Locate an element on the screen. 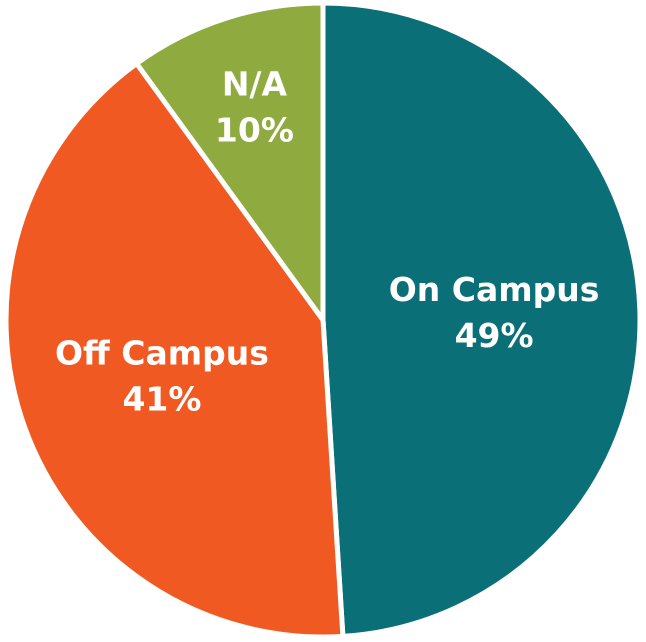 This screenshot has width=646, height=642. slice-label: N/A is located at coordinates (255, 83).